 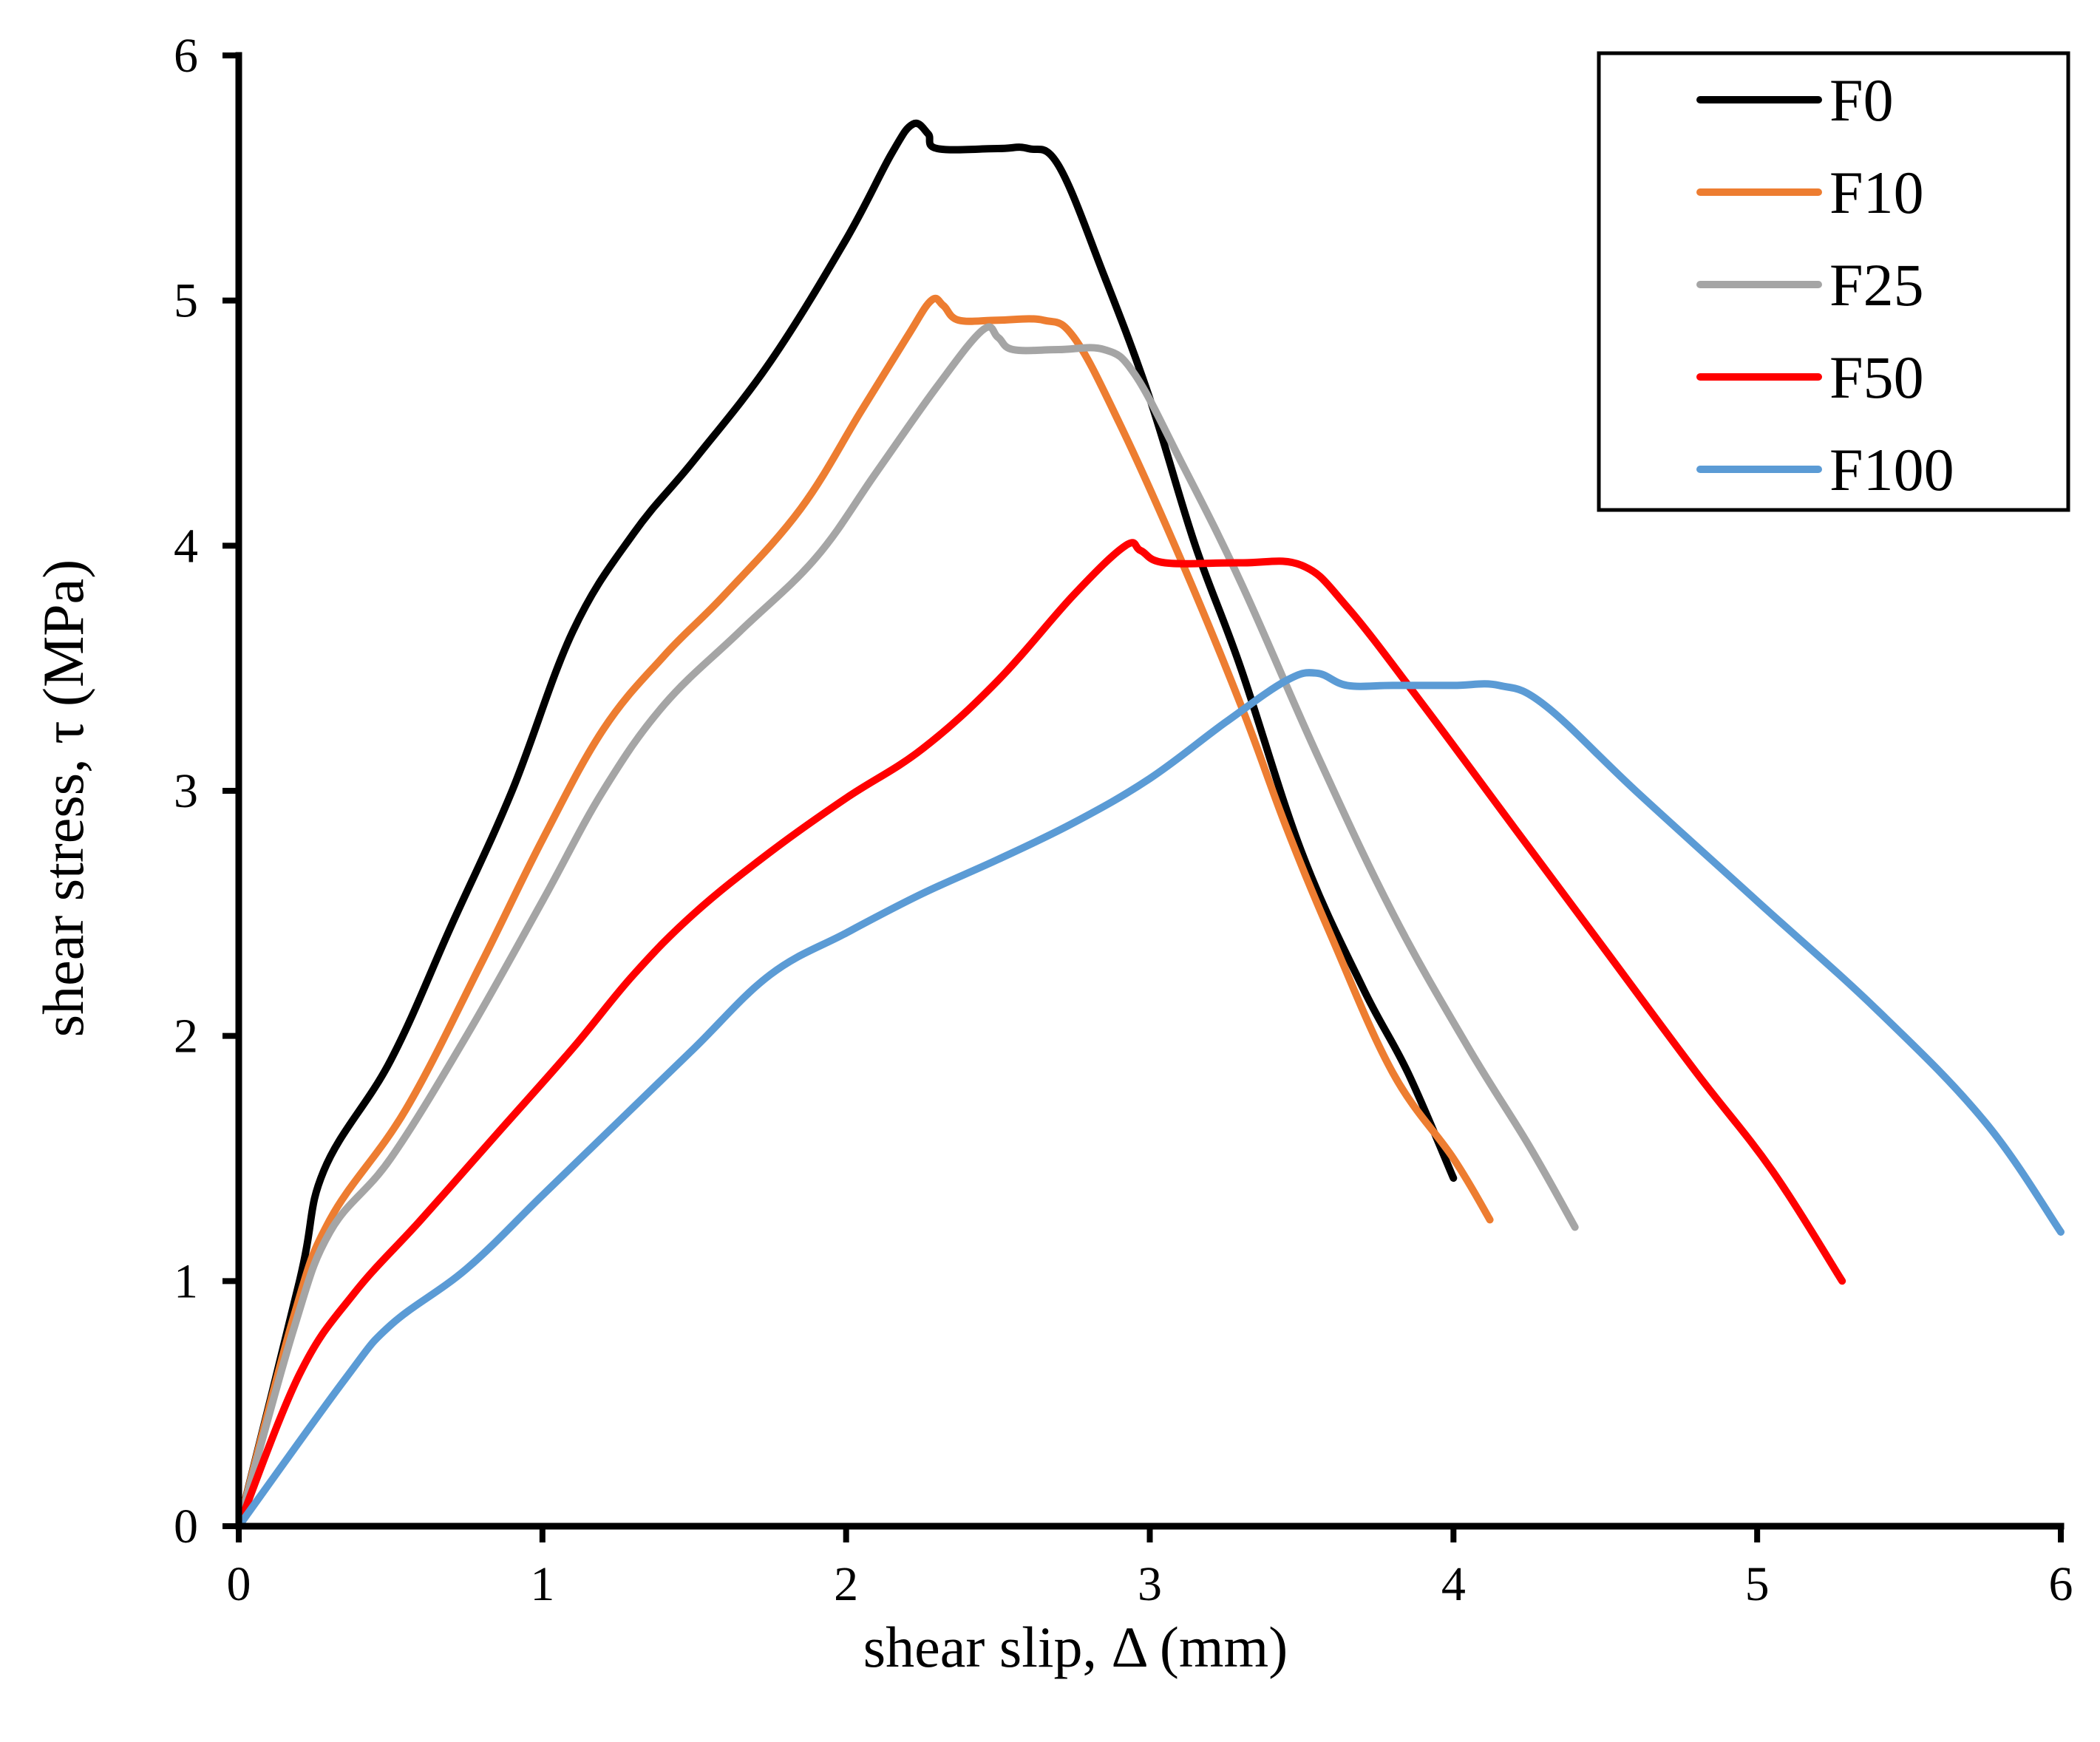 What do you see at coordinates (1891, 469) in the screenshot?
I see `legend-label-f100: F100` at bounding box center [1891, 469].